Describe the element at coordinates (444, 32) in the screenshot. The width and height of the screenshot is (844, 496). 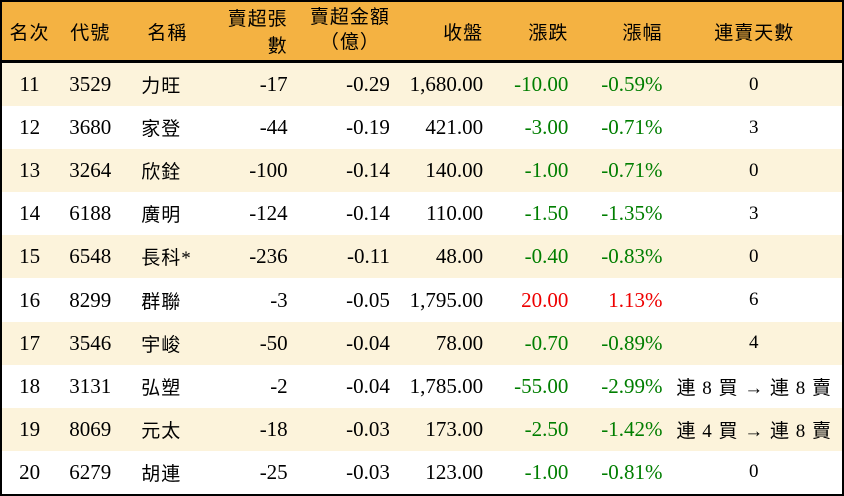
I see `col-header-close: 收盤` at that location.